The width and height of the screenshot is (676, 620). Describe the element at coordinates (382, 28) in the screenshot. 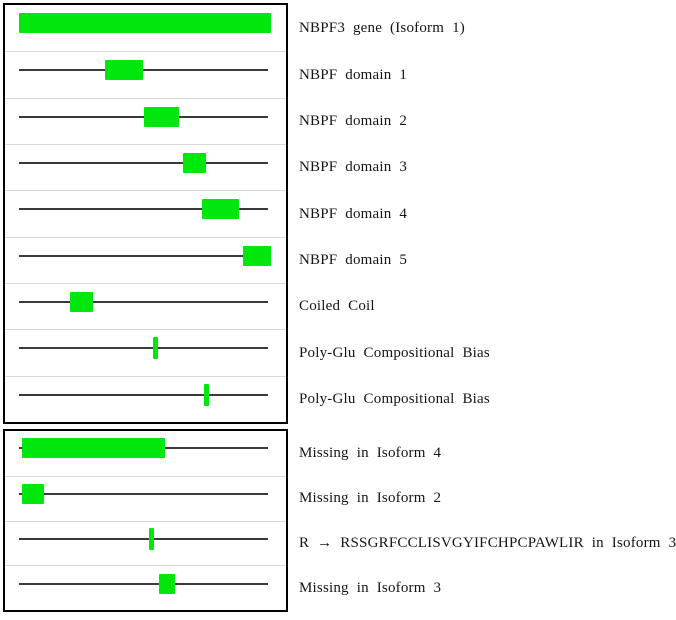

I see `feature-label: NBPF3 gene (Isoform 1)` at that location.